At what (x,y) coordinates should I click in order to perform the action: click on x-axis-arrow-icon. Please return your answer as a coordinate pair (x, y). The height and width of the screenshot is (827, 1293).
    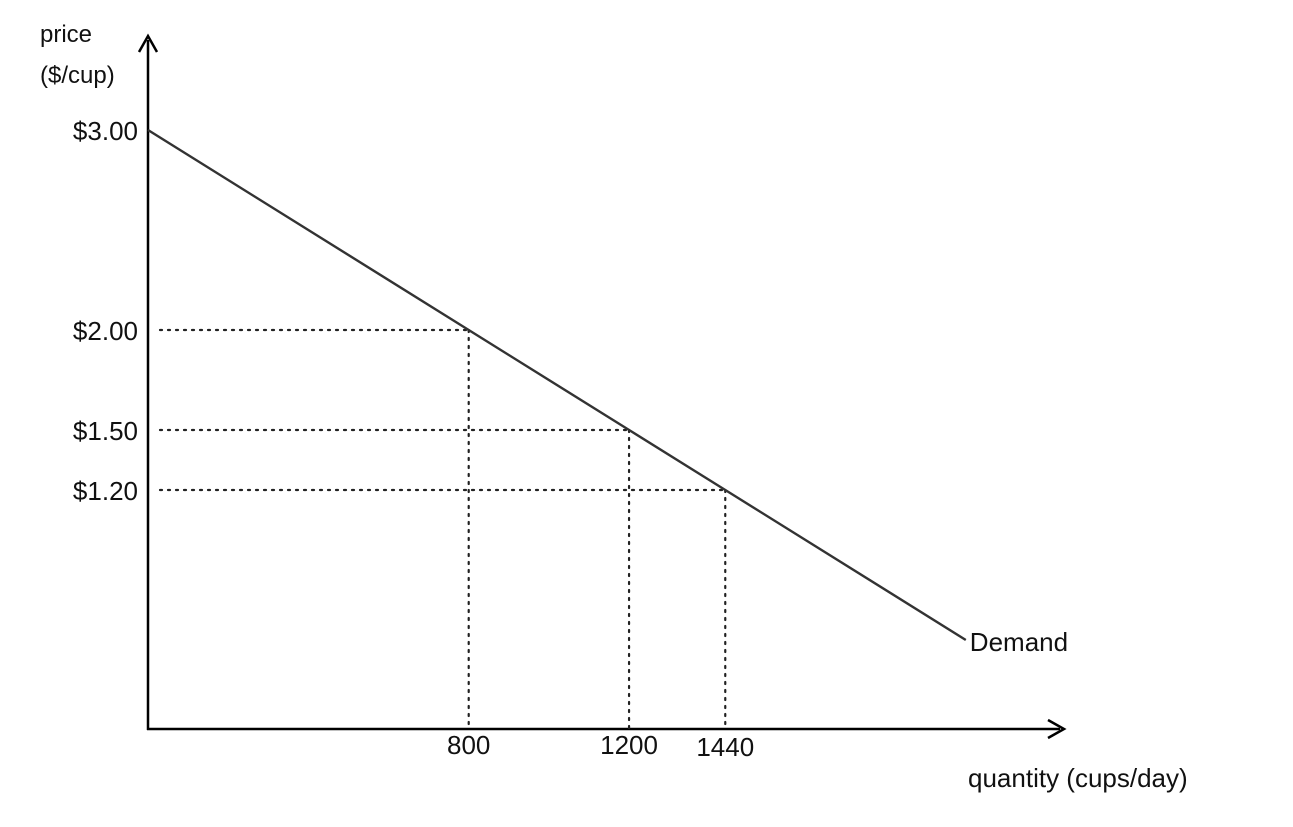
    Looking at the image, I should click on (1057, 729).